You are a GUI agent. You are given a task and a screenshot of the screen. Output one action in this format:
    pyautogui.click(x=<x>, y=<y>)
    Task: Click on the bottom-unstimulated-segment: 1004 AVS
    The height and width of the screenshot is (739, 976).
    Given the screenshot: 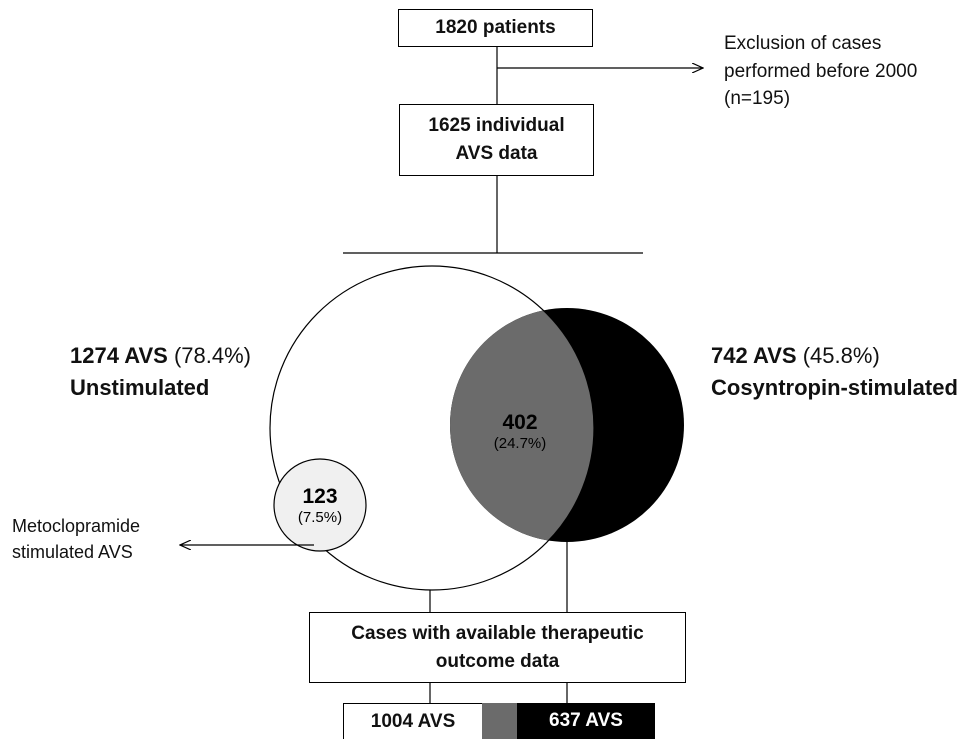 What is the action you would take?
    pyautogui.click(x=412, y=721)
    